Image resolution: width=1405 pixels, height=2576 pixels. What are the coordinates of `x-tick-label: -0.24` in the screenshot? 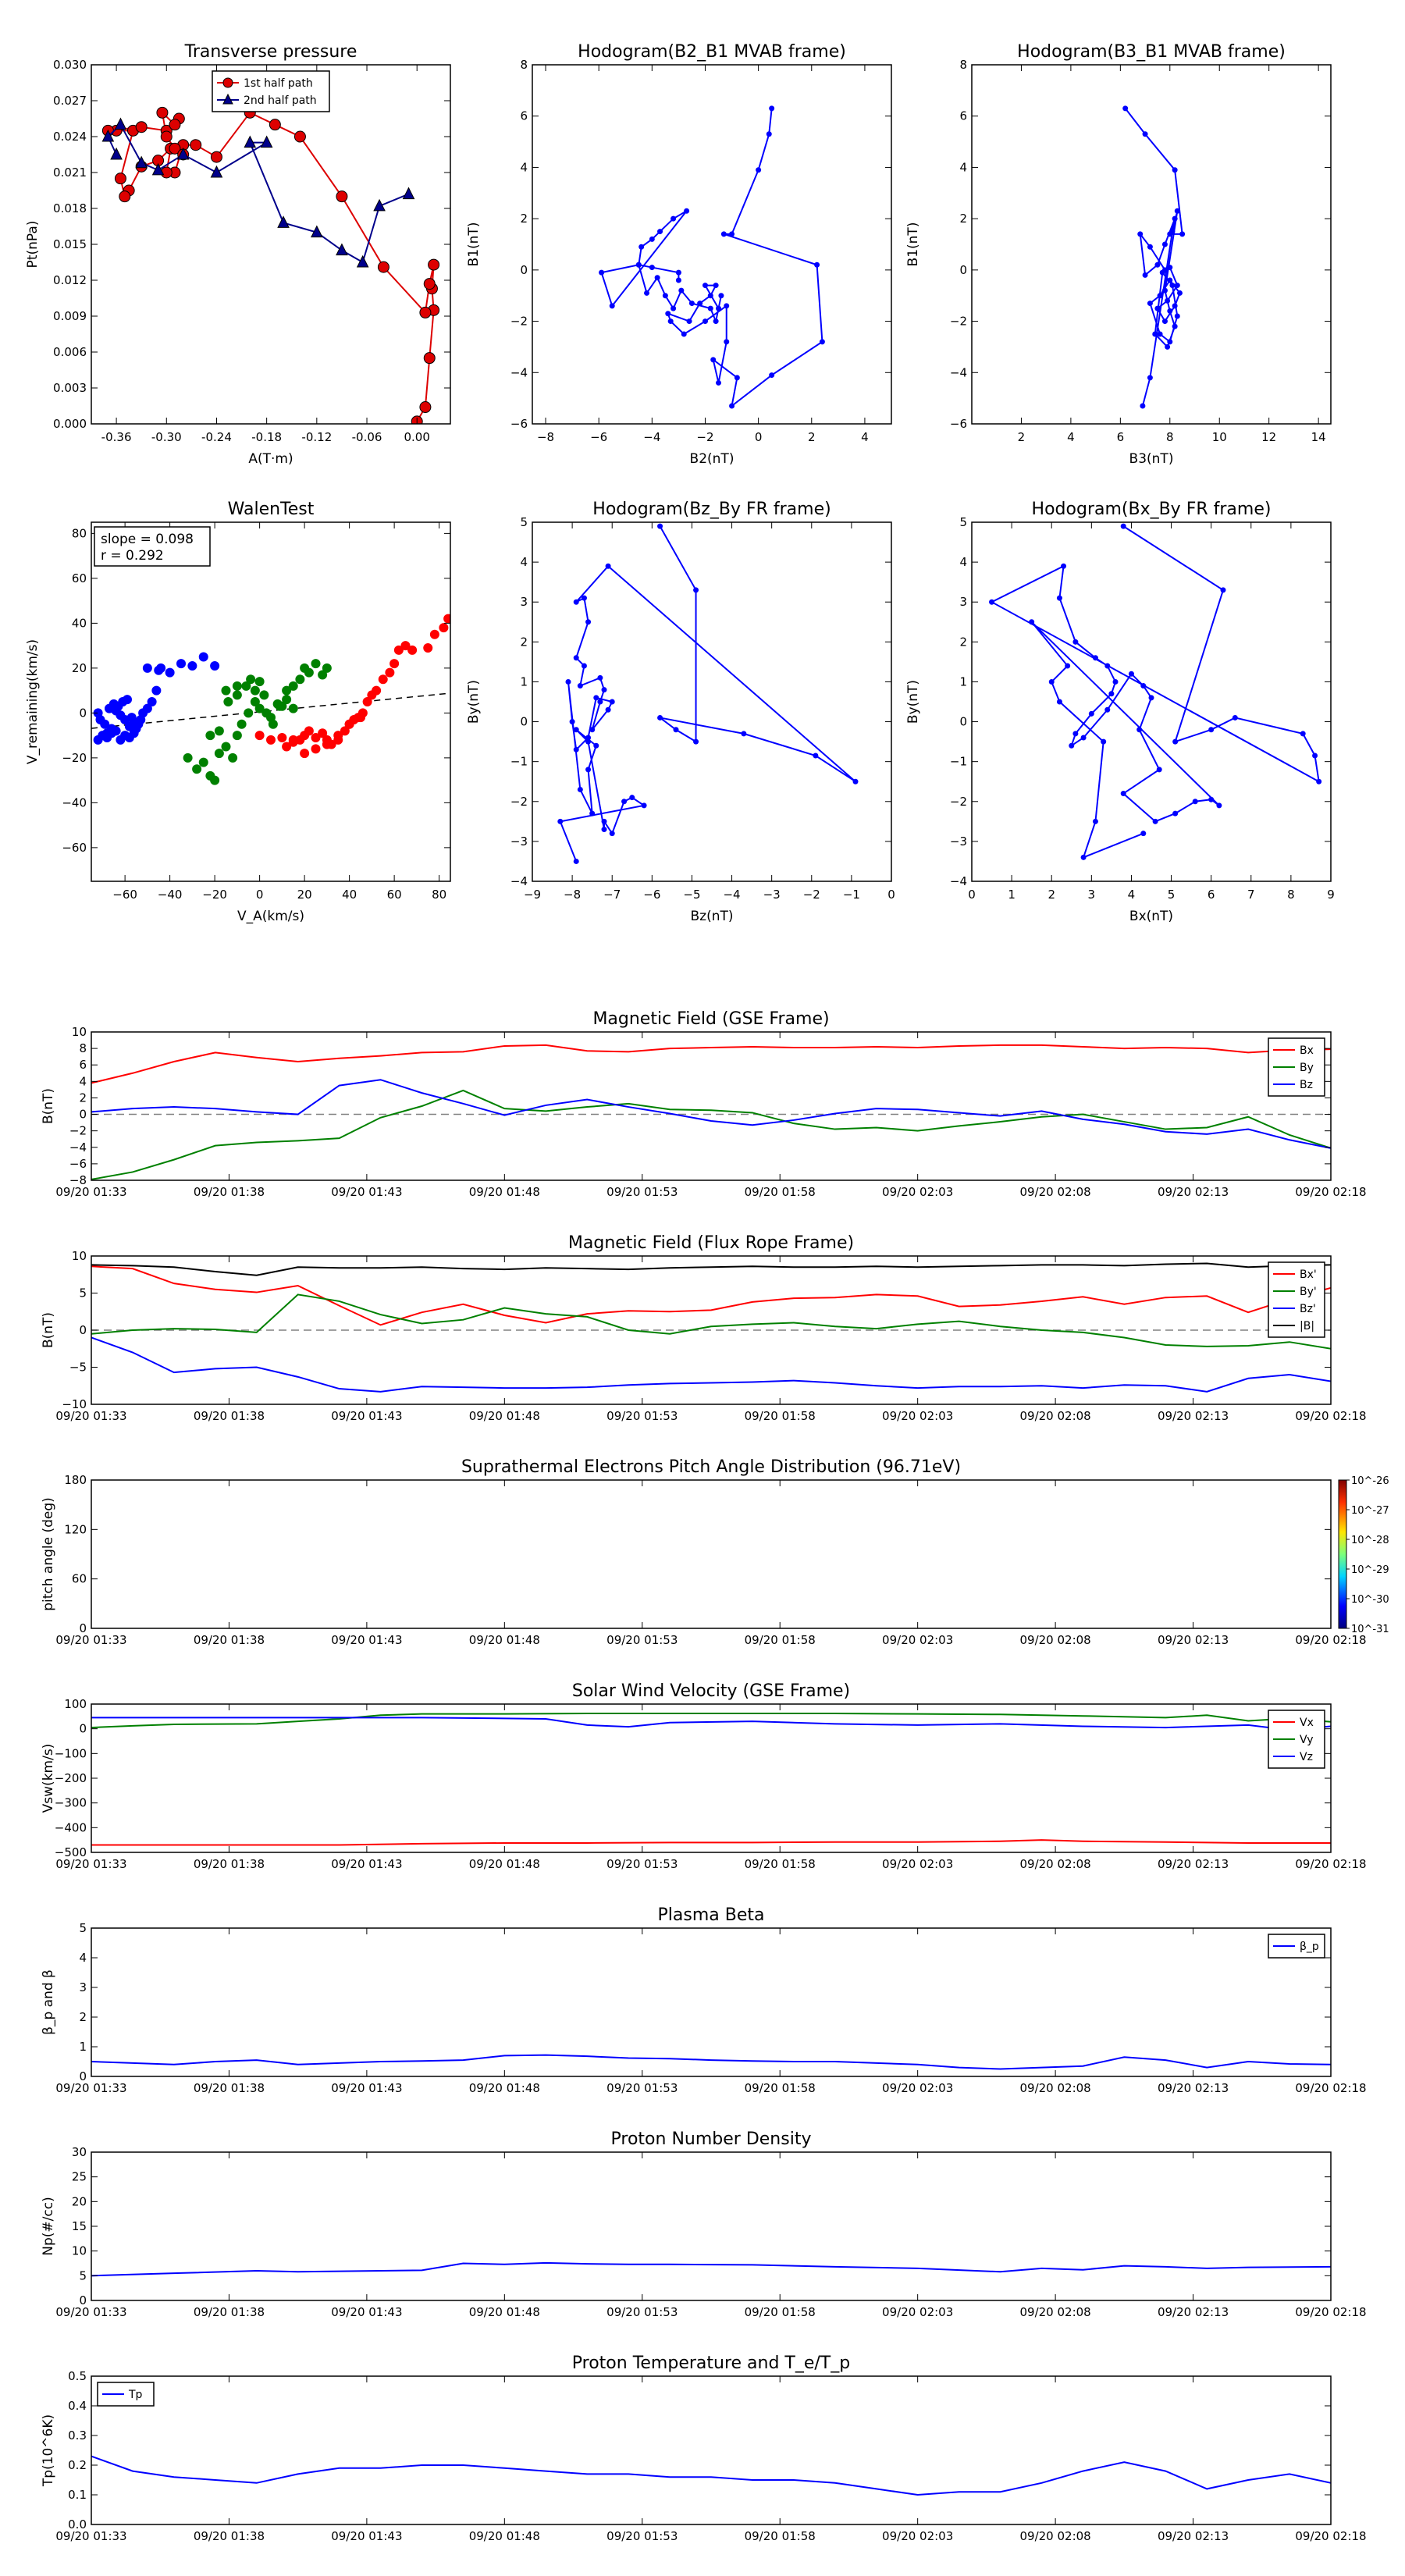 It's located at (217, 437).